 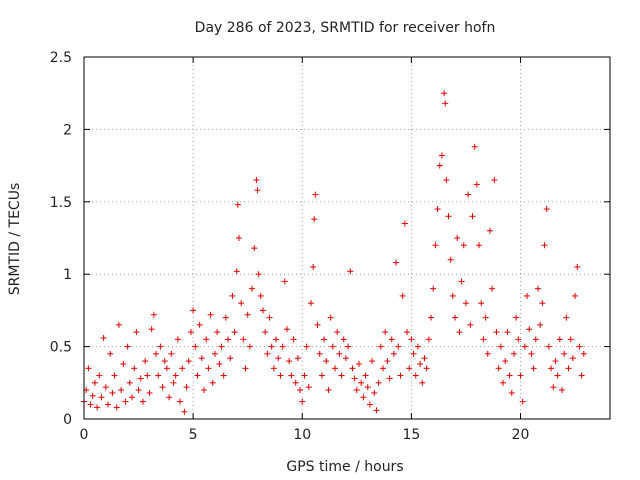 What do you see at coordinates (521, 435) in the screenshot?
I see `x-tick-label: 20` at bounding box center [521, 435].